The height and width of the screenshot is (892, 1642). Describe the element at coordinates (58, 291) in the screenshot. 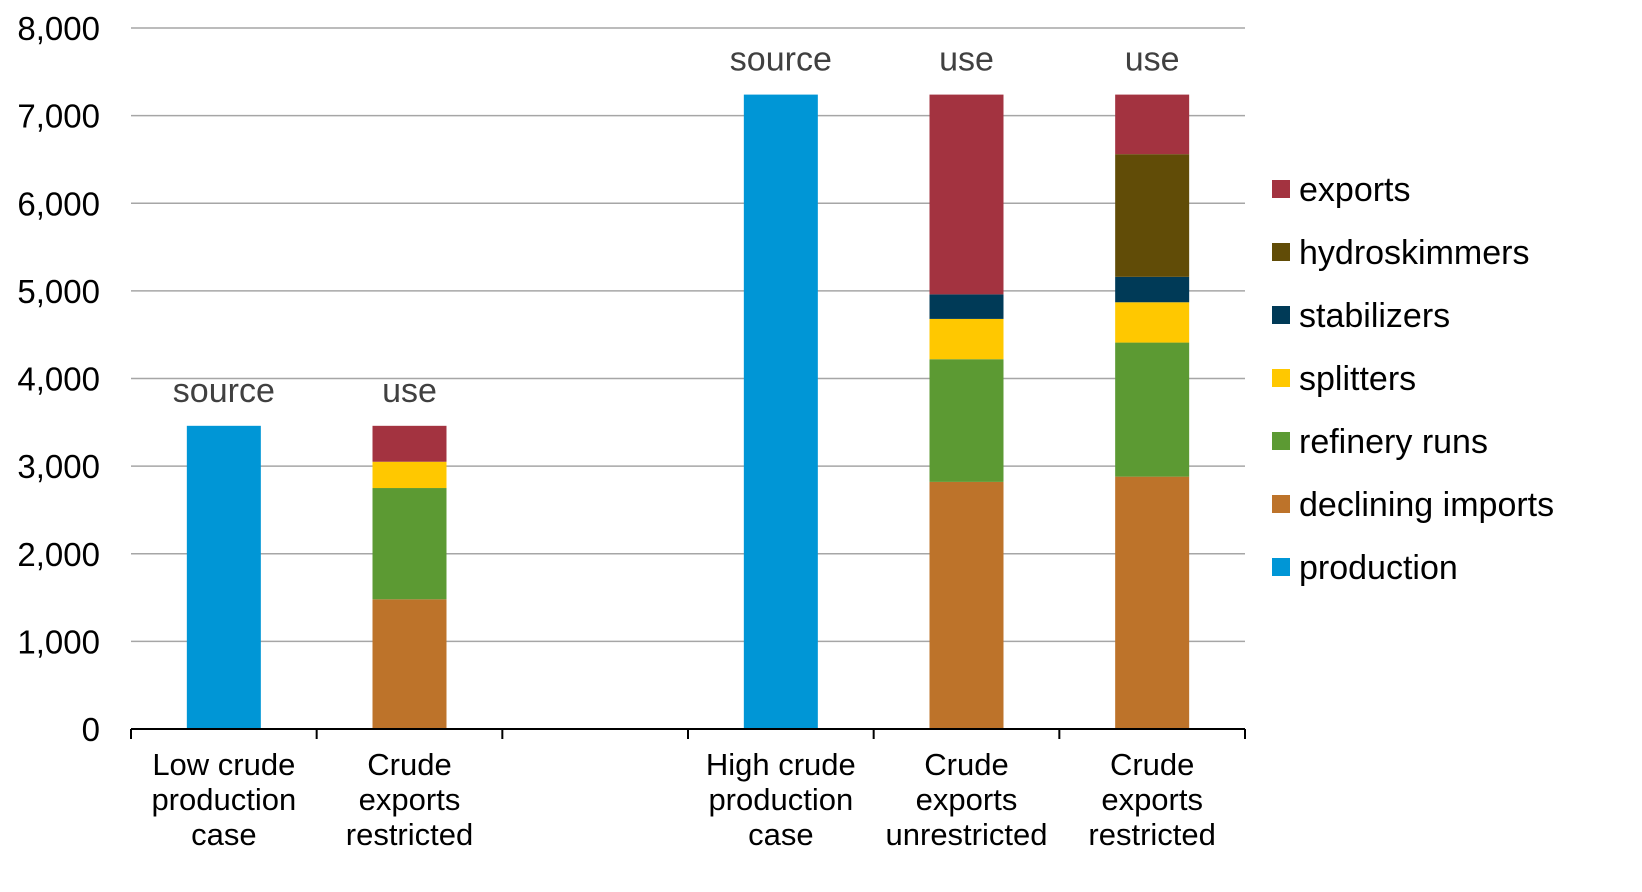

I see `y-tick-label: 5,000` at that location.